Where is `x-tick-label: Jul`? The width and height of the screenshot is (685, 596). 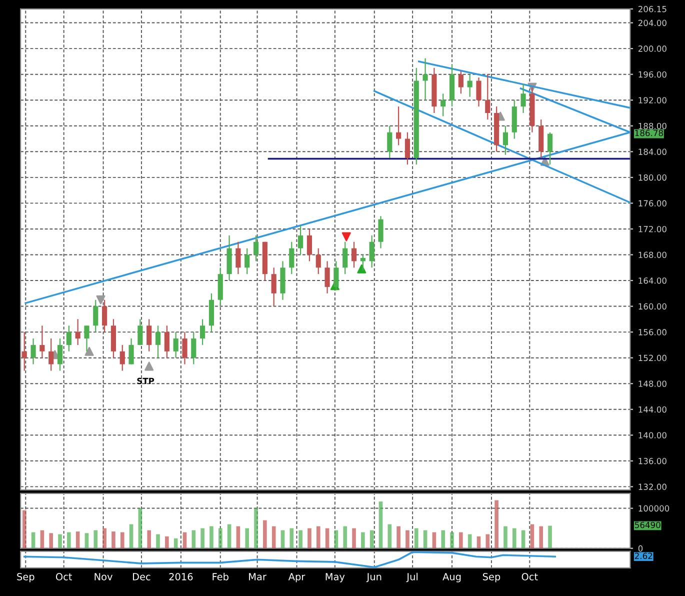
x-tick-label: Jul is located at coordinates (412, 577).